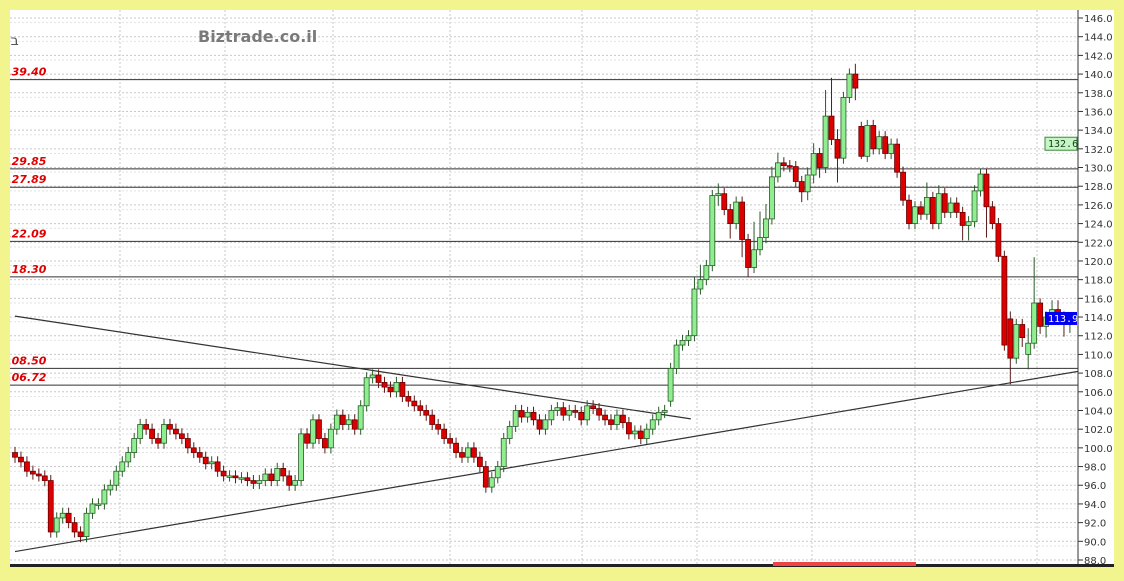 This screenshot has width=1124, height=581. What do you see at coordinates (25, 233) in the screenshot?
I see `level-label: 122.09` at bounding box center [25, 233].